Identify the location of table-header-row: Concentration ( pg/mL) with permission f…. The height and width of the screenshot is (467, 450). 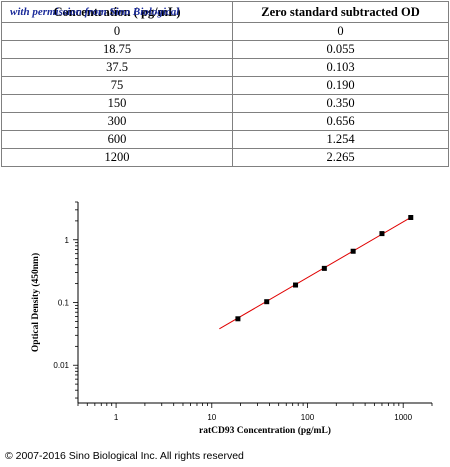
(225, 12).